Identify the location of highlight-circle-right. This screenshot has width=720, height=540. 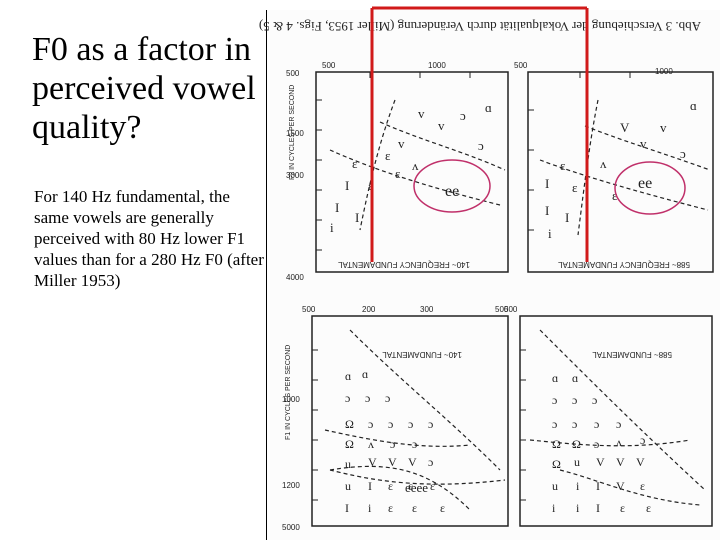
(650, 188).